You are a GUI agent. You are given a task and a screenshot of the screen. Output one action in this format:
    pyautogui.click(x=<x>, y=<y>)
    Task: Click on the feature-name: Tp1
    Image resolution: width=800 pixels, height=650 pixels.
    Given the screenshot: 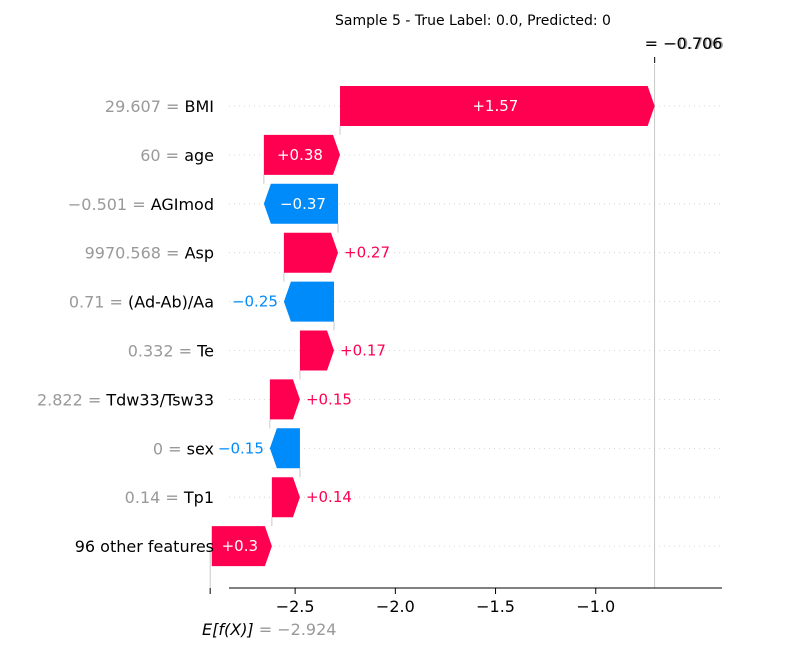 What is the action you would take?
    pyautogui.click(x=198, y=497)
    